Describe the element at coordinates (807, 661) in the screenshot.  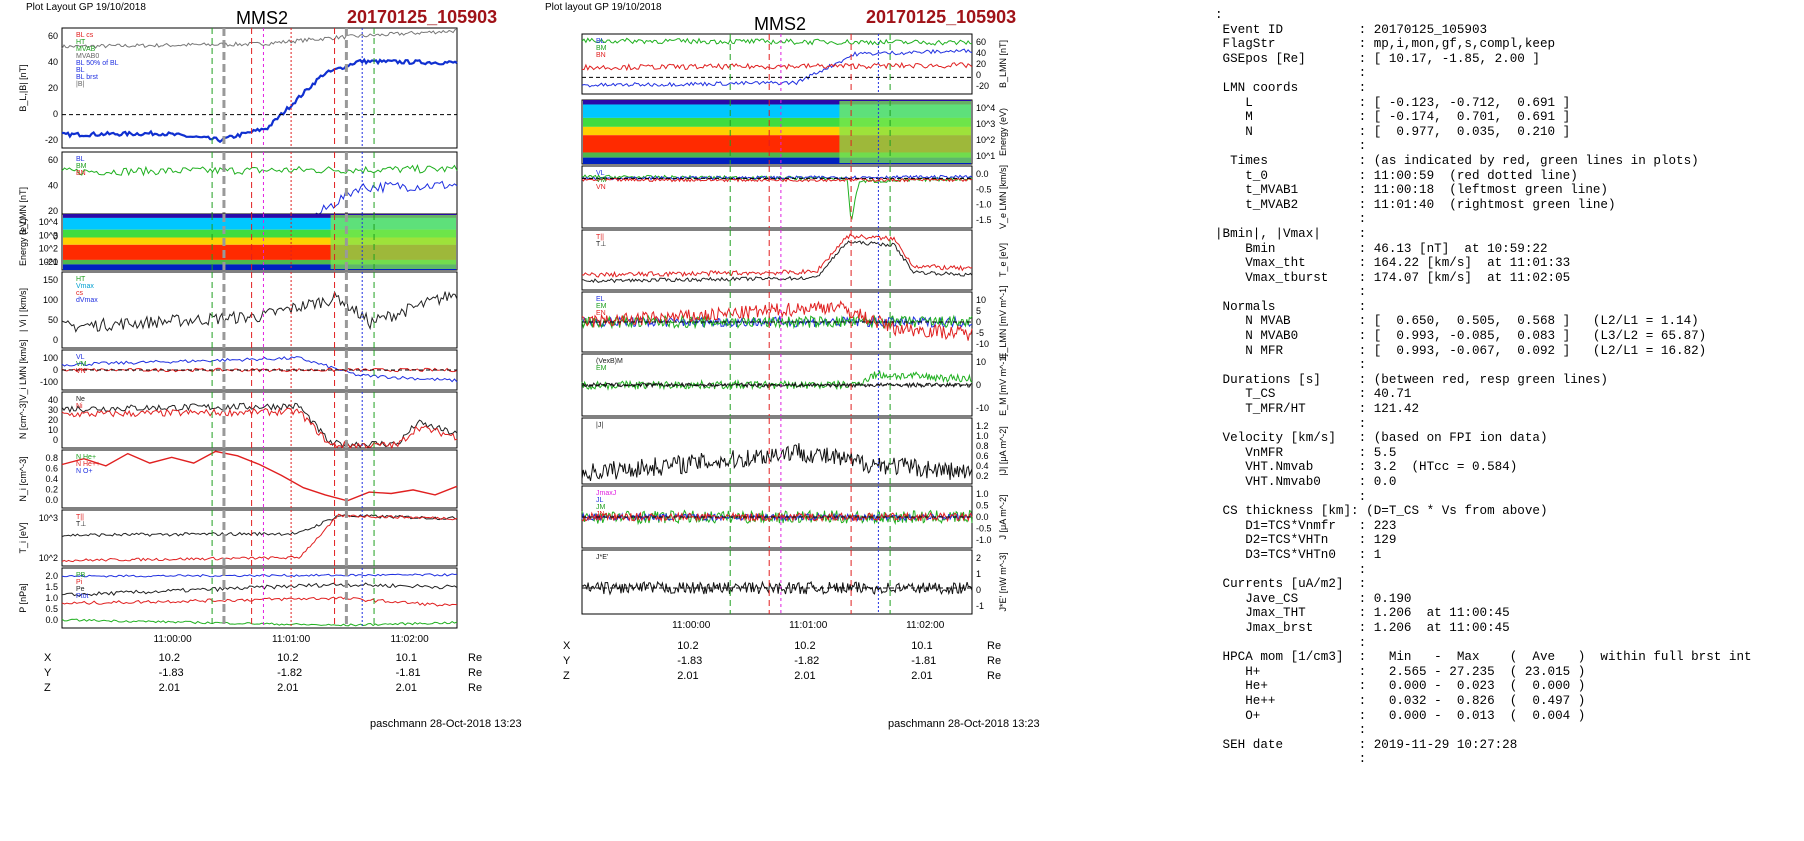
I see `coord-value: -1.82` at that location.